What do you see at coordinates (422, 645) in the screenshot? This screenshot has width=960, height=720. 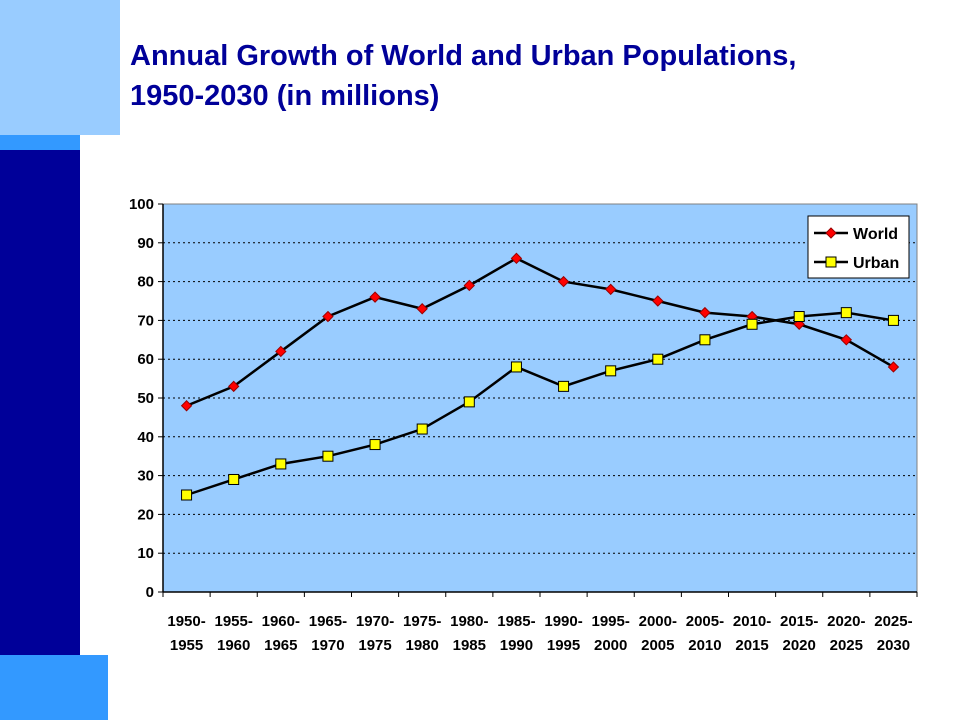 I see `x-tick-label: 1980` at bounding box center [422, 645].